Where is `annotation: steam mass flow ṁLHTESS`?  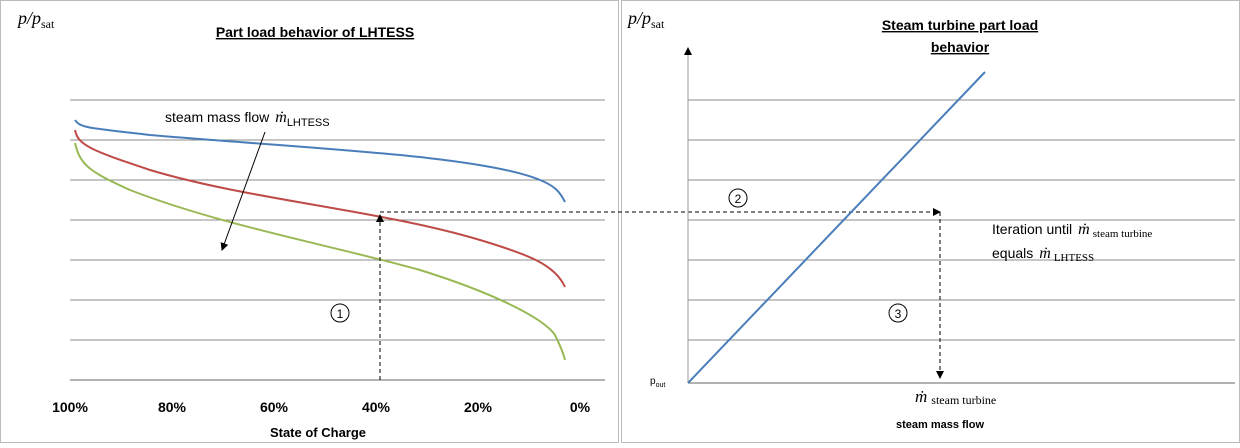 annotation: steam mass flow ṁLHTESS is located at coordinates (247, 119).